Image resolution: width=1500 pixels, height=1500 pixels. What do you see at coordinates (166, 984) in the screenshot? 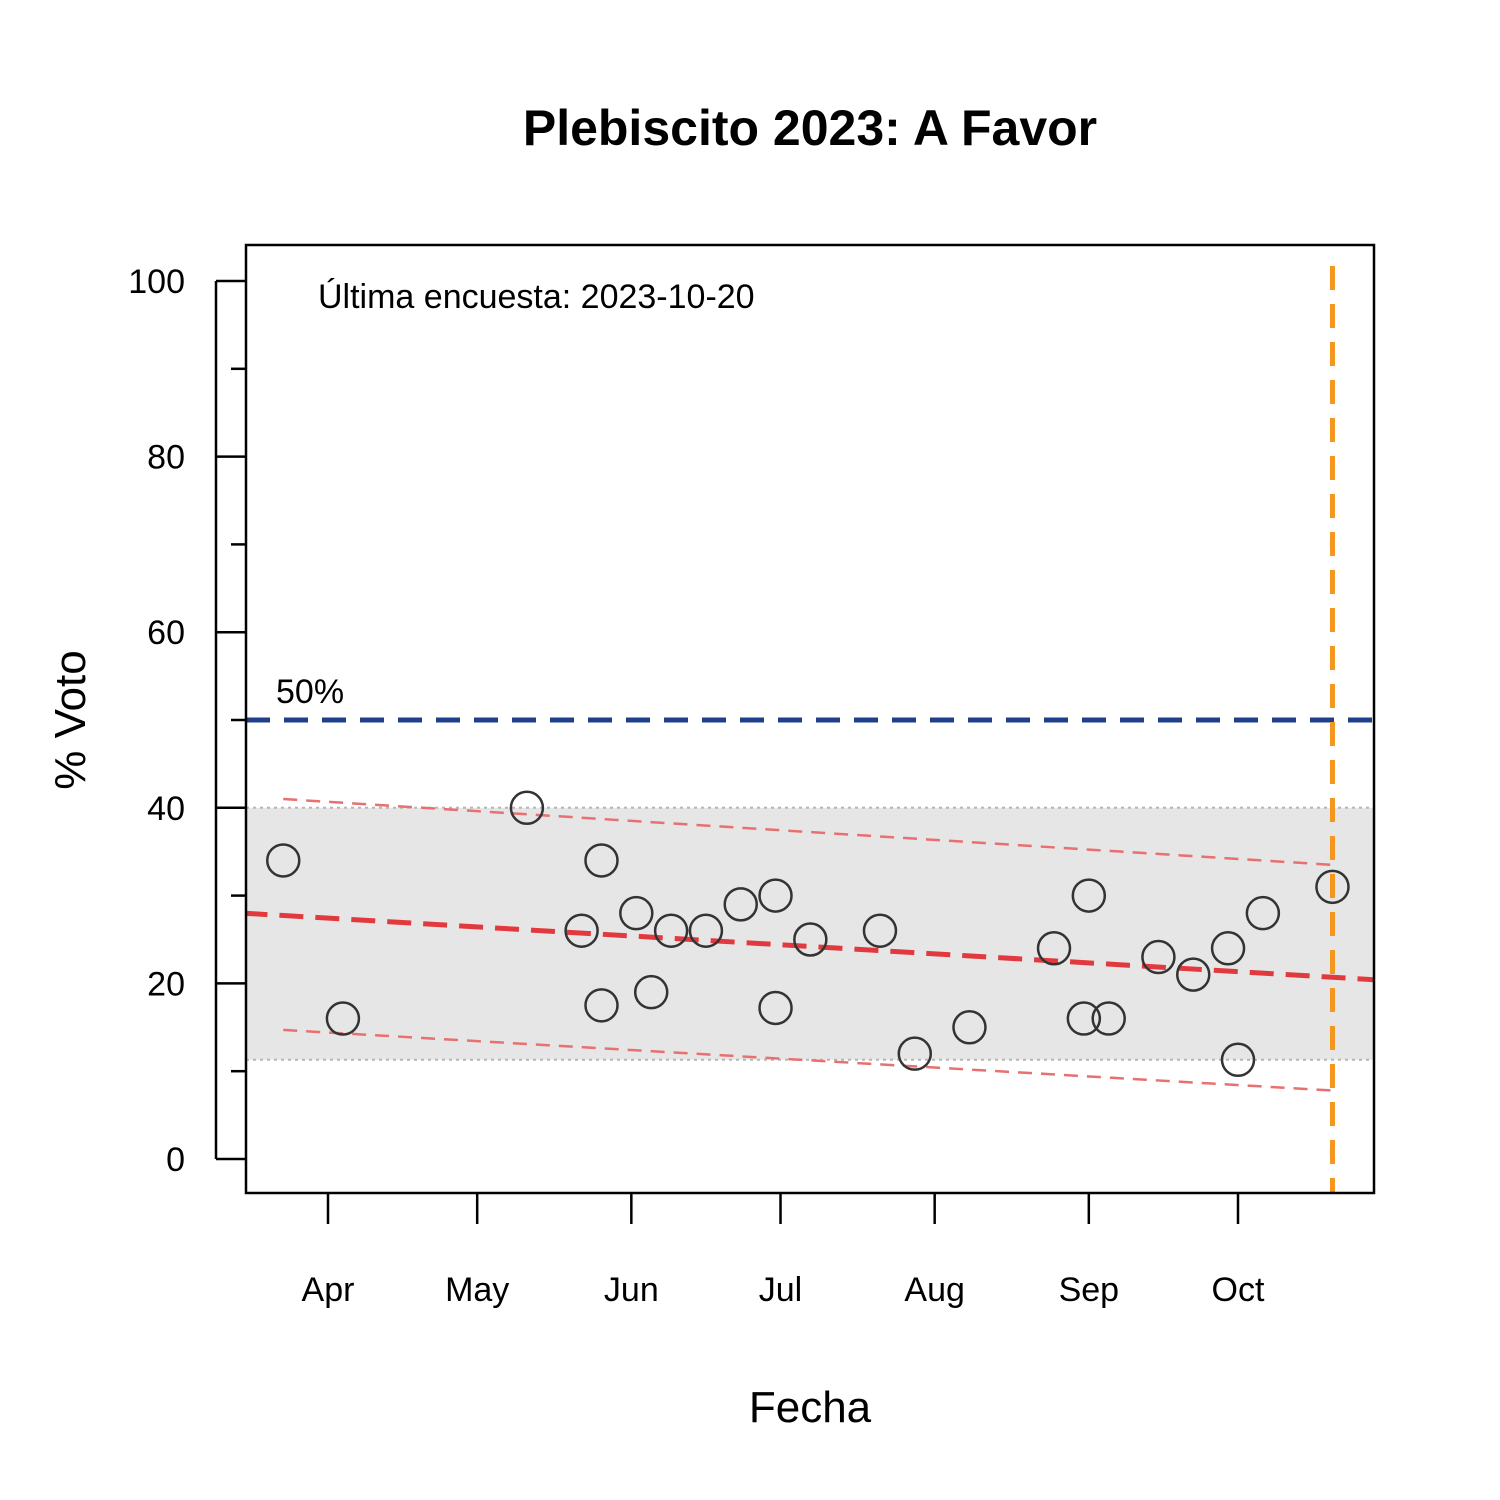
I see `y-tick-label: 20` at bounding box center [166, 984].